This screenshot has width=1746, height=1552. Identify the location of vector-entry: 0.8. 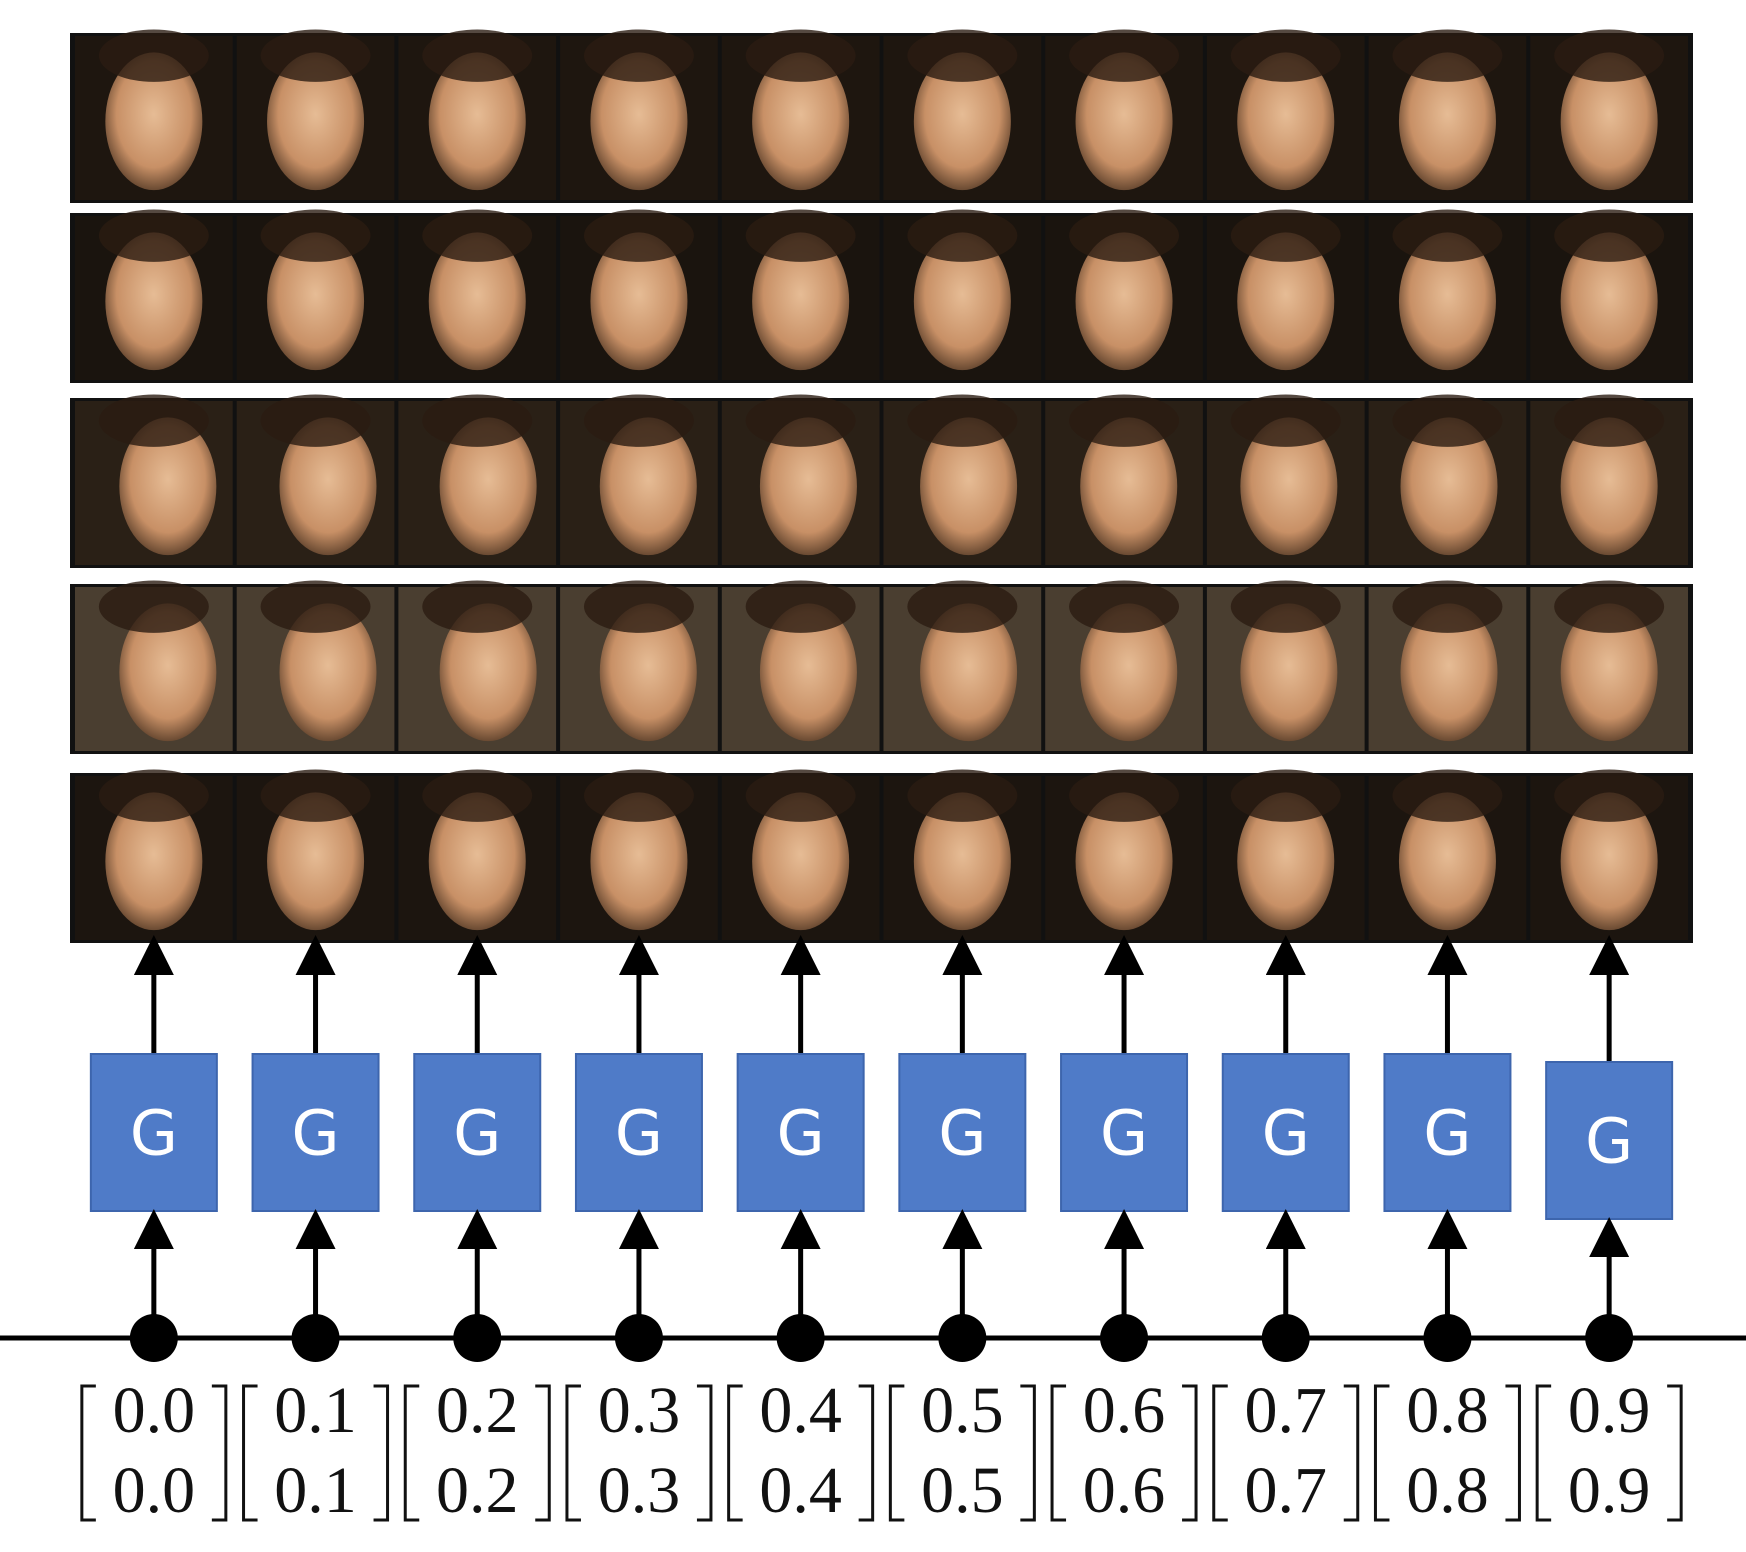
(1447, 1490).